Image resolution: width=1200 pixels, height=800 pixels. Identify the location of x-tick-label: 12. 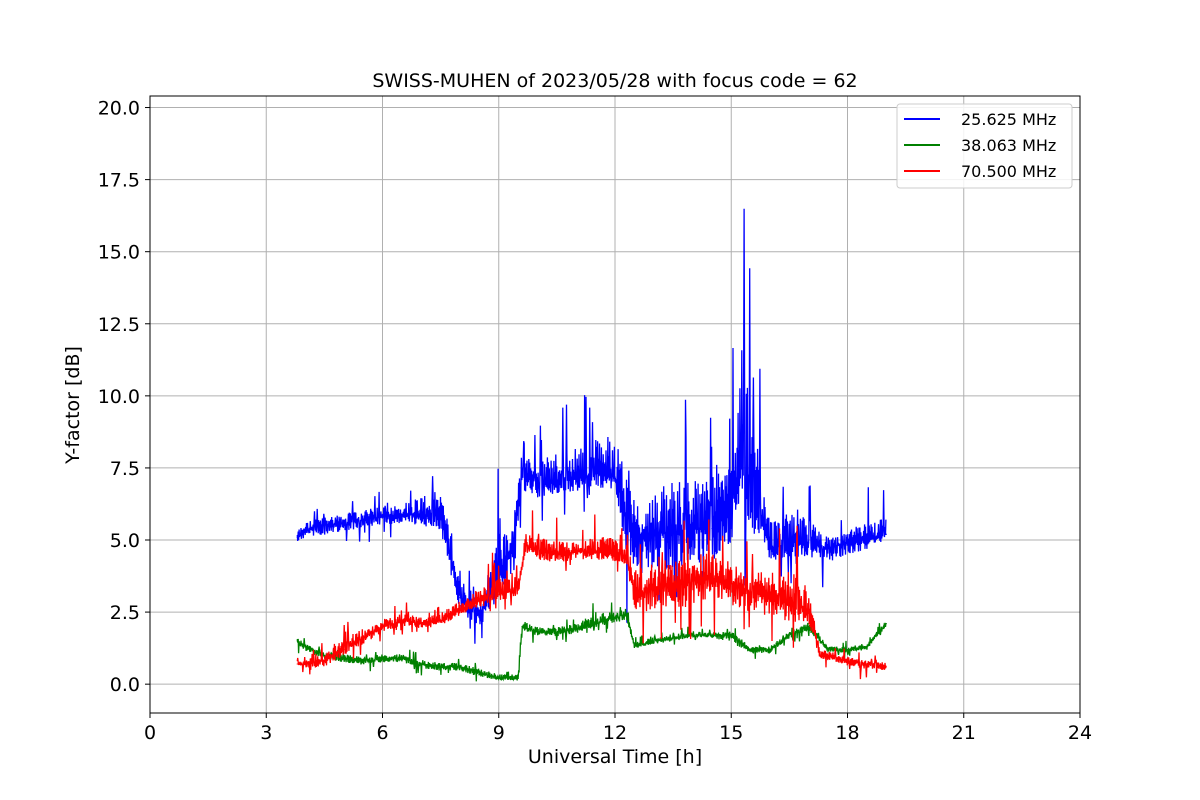
(615, 733).